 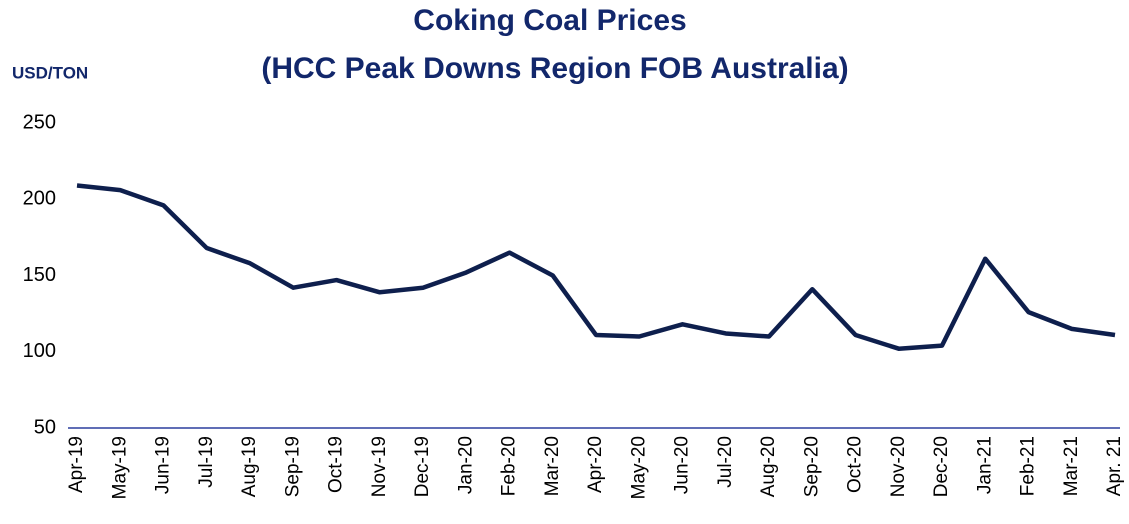 I want to click on x-tick-label: May-19, so click(x=119, y=467).